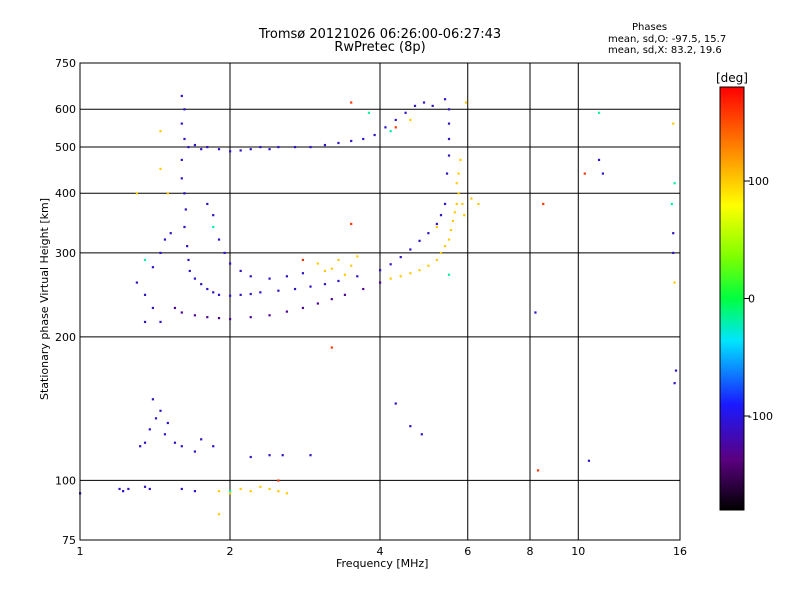 The image size is (800, 600). Describe the element at coordinates (732, 78) in the screenshot. I see `colorbar-label: [deg]` at that location.